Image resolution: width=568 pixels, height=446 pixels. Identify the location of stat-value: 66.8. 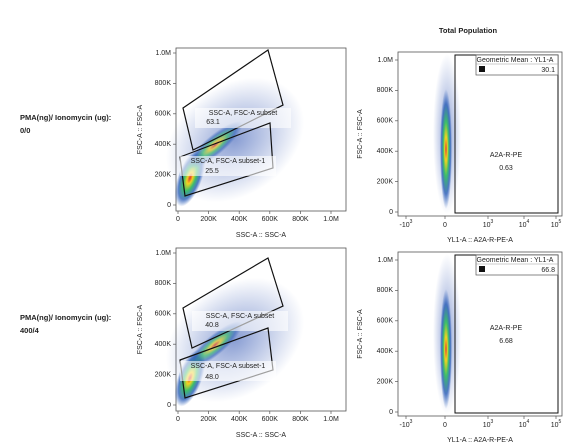
(548, 270).